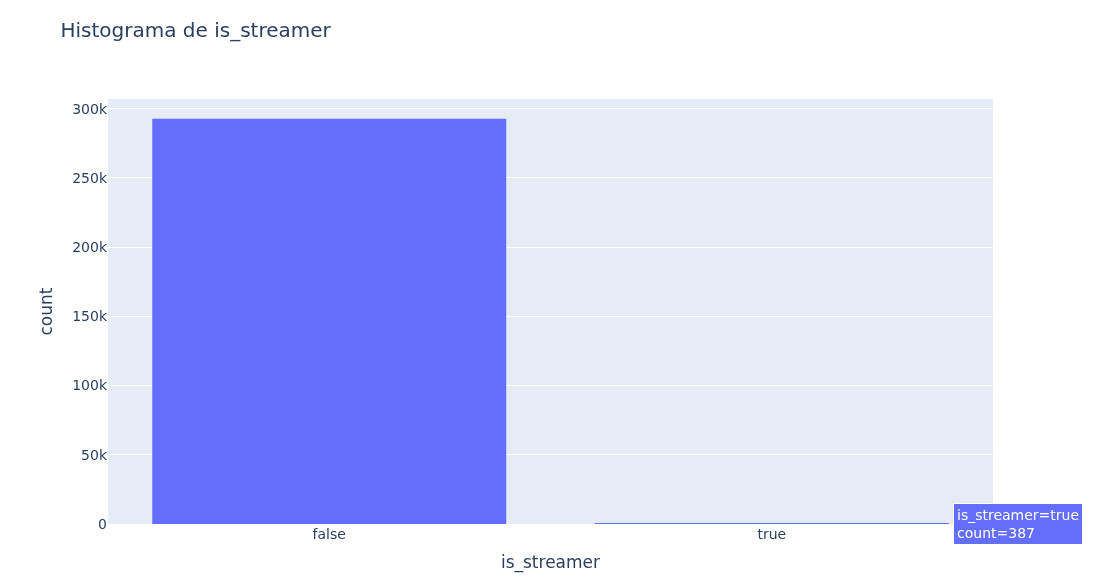 The width and height of the screenshot is (1099, 585). What do you see at coordinates (102, 523) in the screenshot?
I see `y-tick-label: 0` at bounding box center [102, 523].